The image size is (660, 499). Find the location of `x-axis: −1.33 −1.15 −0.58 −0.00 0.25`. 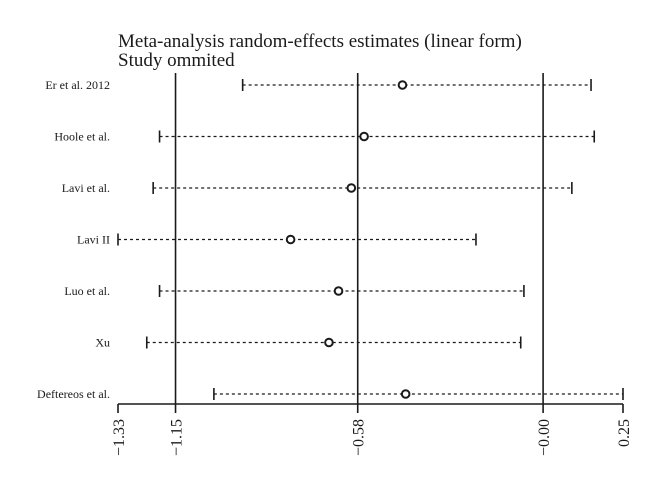

x-axis: −1.33 −1.15 −0.58 −0.00 0.25 is located at coordinates (372, 429).